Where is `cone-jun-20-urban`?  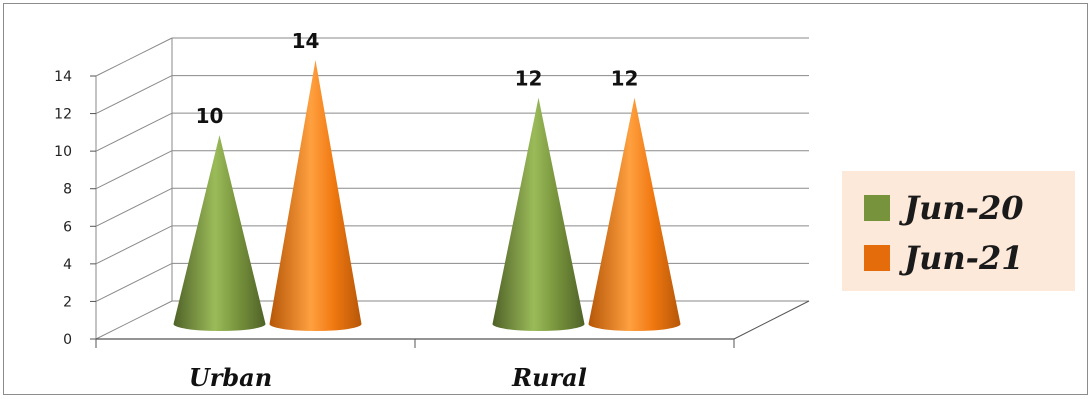 cone-jun-20-urban is located at coordinates (219, 233).